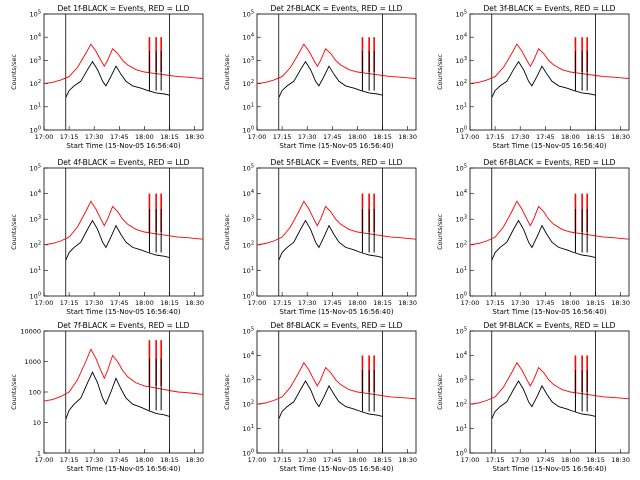 The height and width of the screenshot is (480, 640). What do you see at coordinates (124, 325) in the screenshot?
I see `panel-title: Det 7f-BLACK = Events, RED = LLD` at bounding box center [124, 325].